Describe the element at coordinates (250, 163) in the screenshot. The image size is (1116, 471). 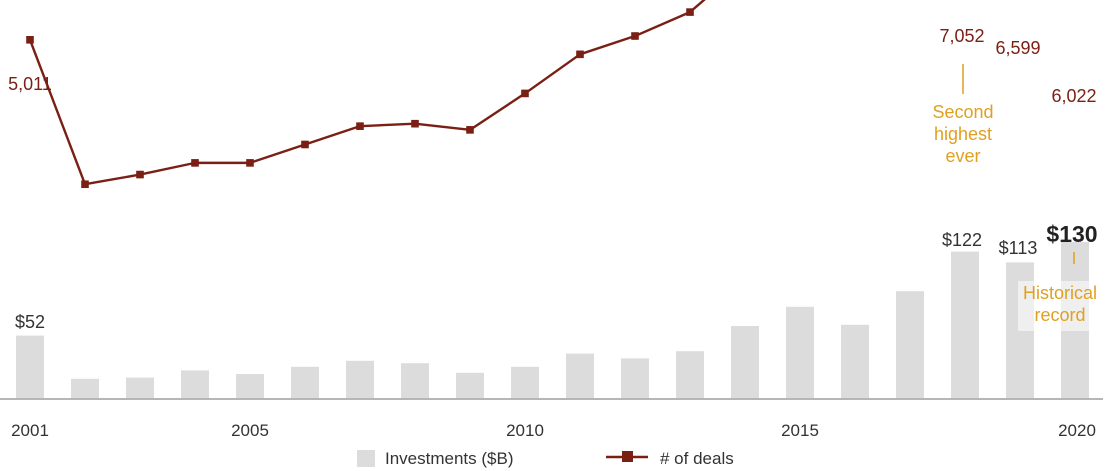
I see `deals-marker-2005` at that location.